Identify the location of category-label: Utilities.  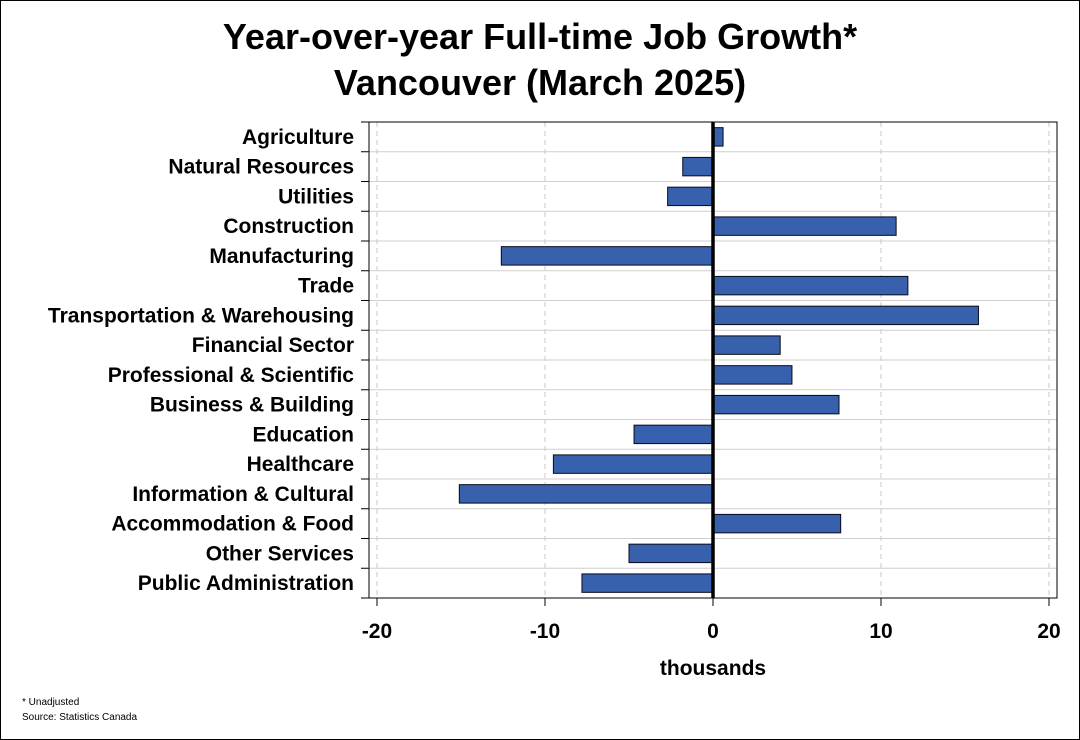
(316, 196).